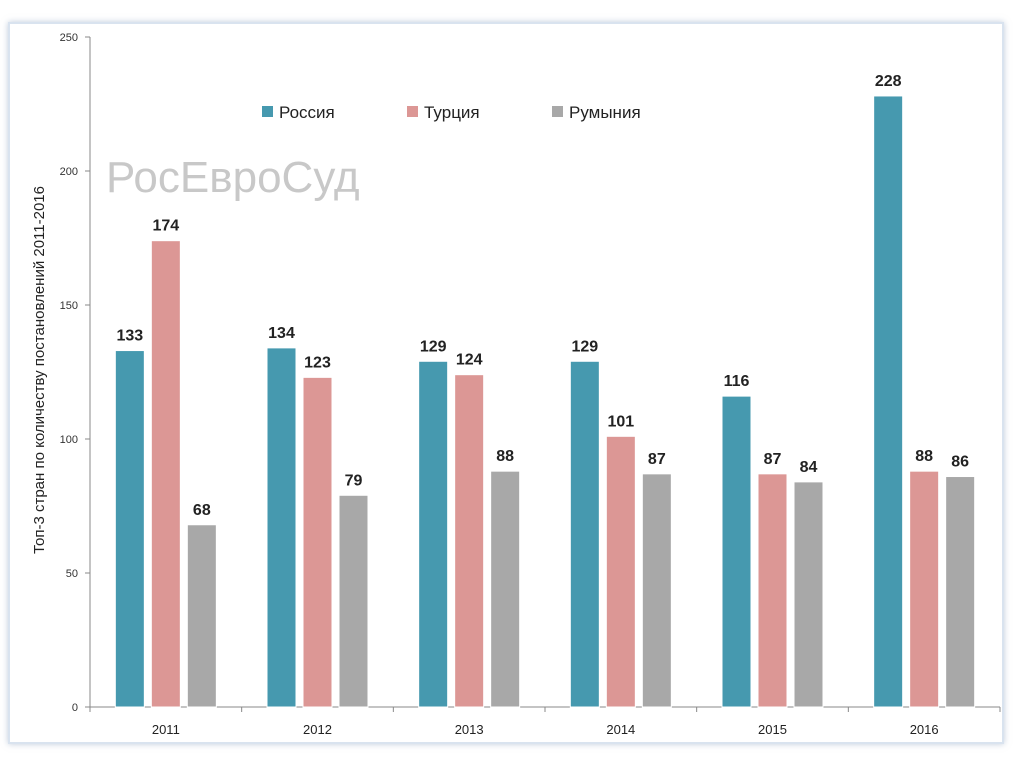  I want to click on x-tick-label: 2012, so click(317, 729).